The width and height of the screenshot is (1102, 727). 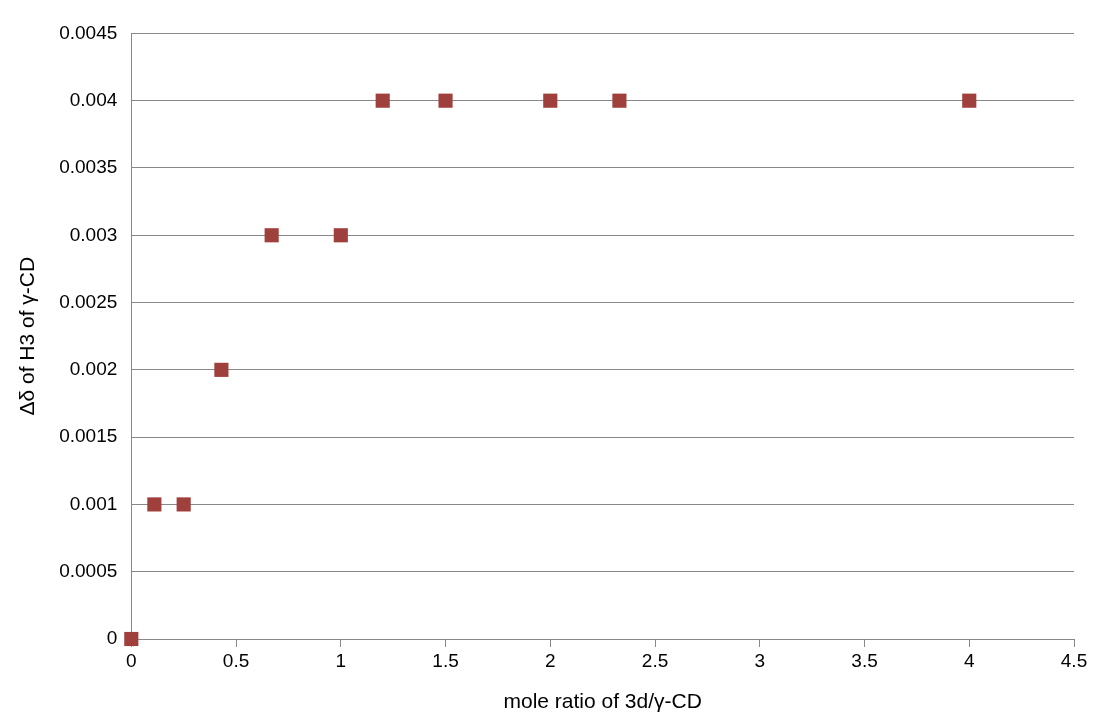 I want to click on y-tick-label: 0.001, so click(x=93, y=503).